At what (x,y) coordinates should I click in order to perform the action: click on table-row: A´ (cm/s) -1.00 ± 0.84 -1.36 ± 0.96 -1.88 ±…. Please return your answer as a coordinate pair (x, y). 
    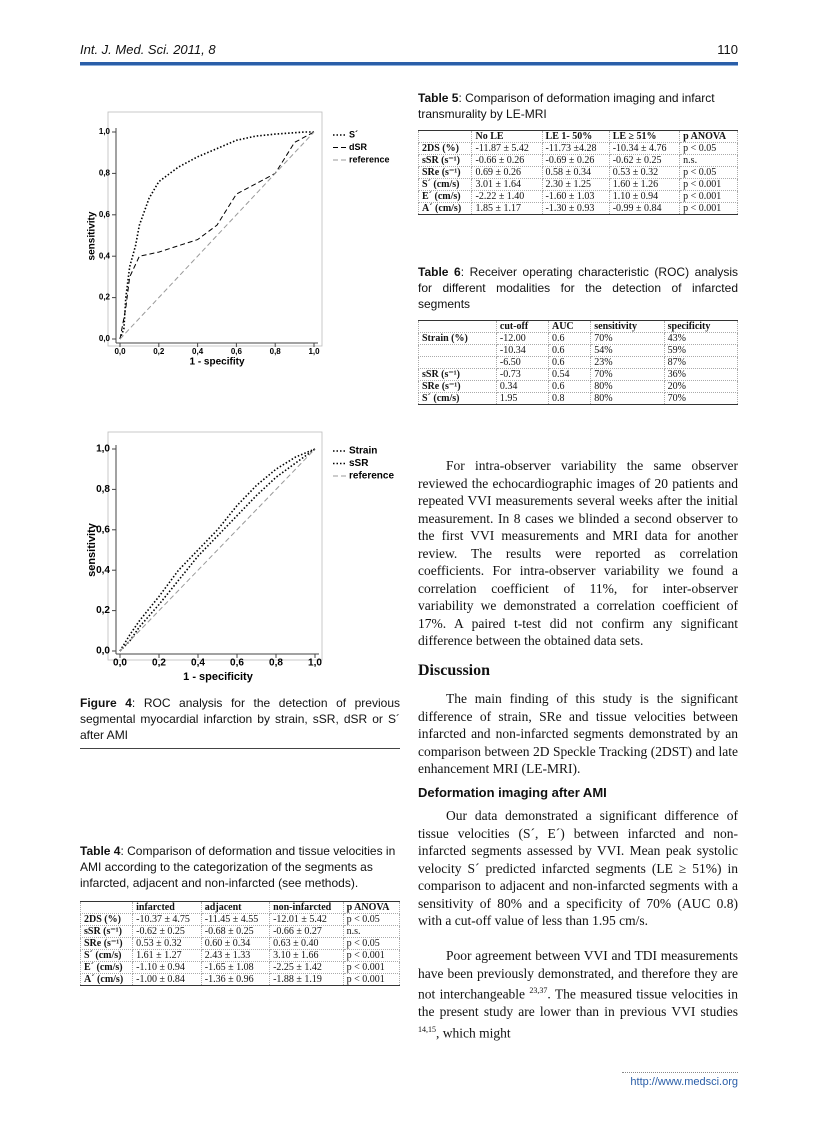
    Looking at the image, I should click on (240, 979).